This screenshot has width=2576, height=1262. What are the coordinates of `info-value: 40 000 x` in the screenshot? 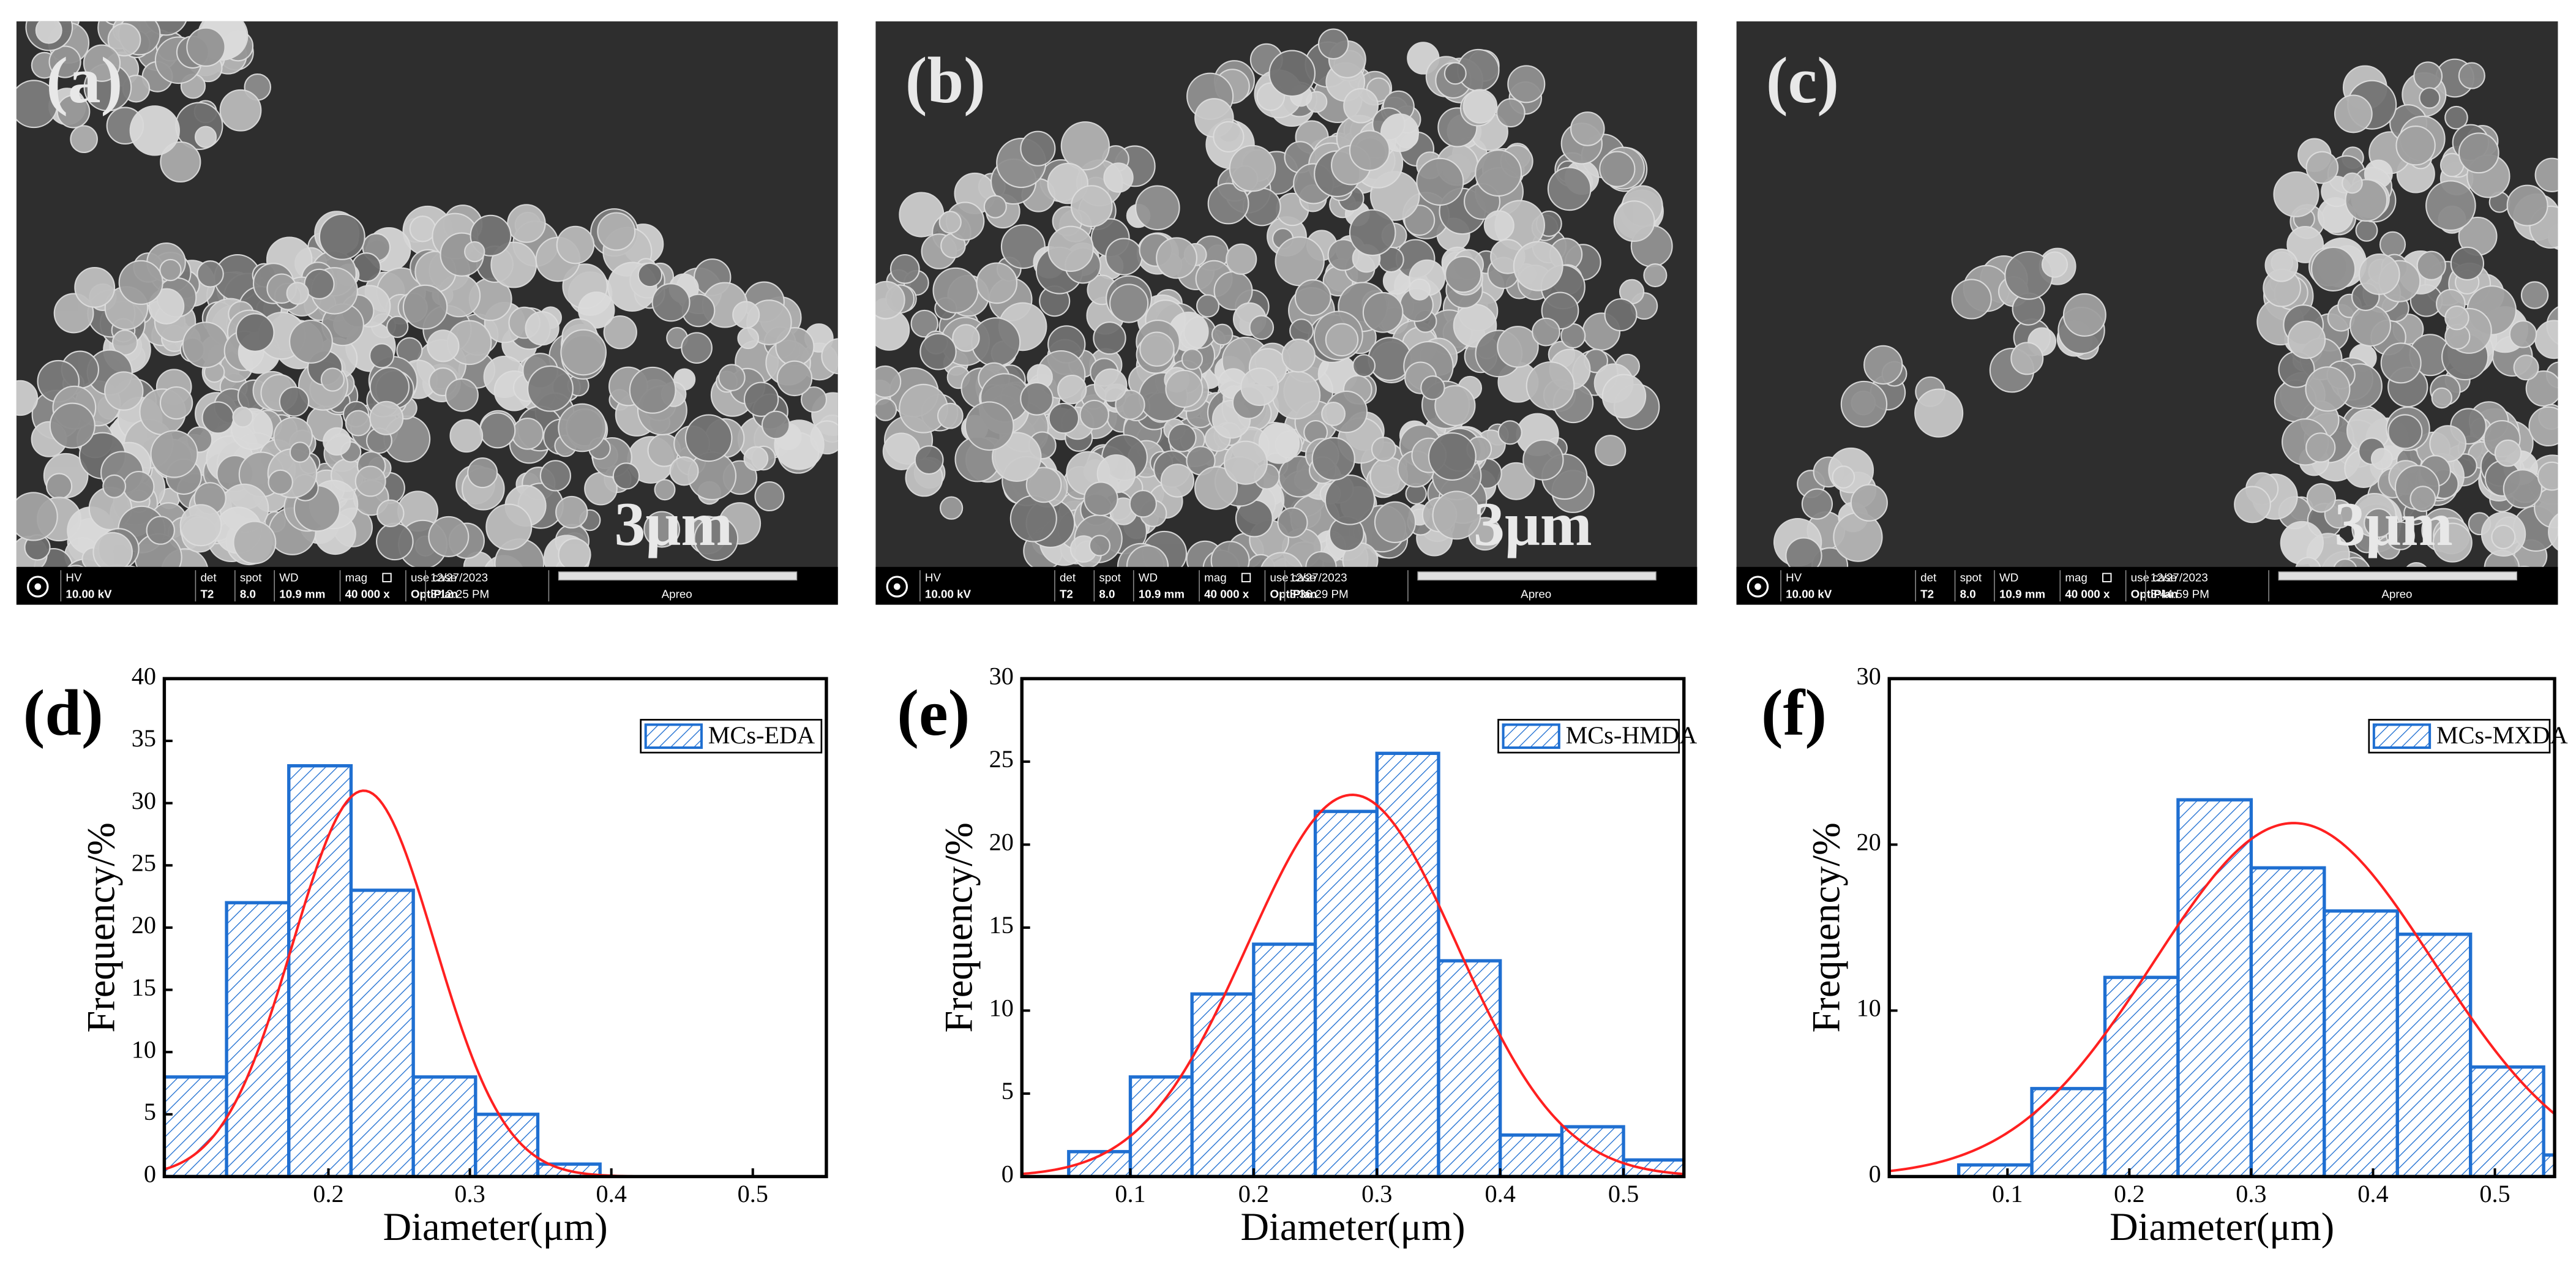 It's located at (1227, 593).